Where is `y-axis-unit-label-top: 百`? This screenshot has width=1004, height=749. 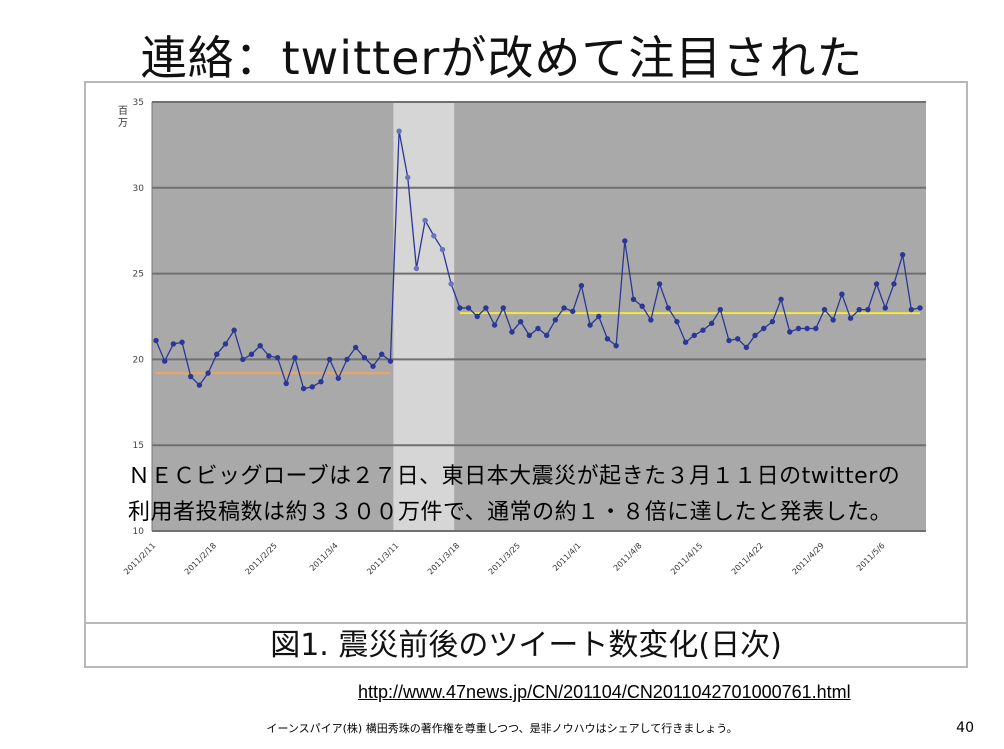 y-axis-unit-label-top: 百 is located at coordinates (123, 111).